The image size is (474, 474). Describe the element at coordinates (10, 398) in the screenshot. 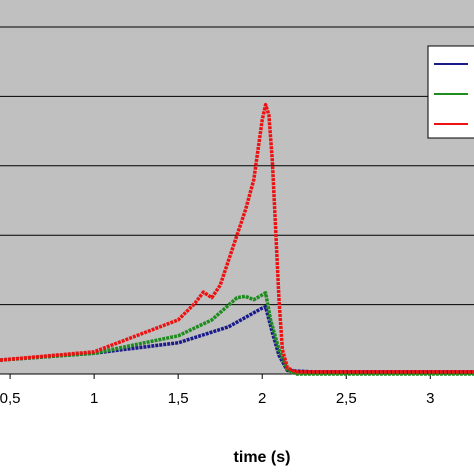

I see `x-tick-label: 0,5` at that location.